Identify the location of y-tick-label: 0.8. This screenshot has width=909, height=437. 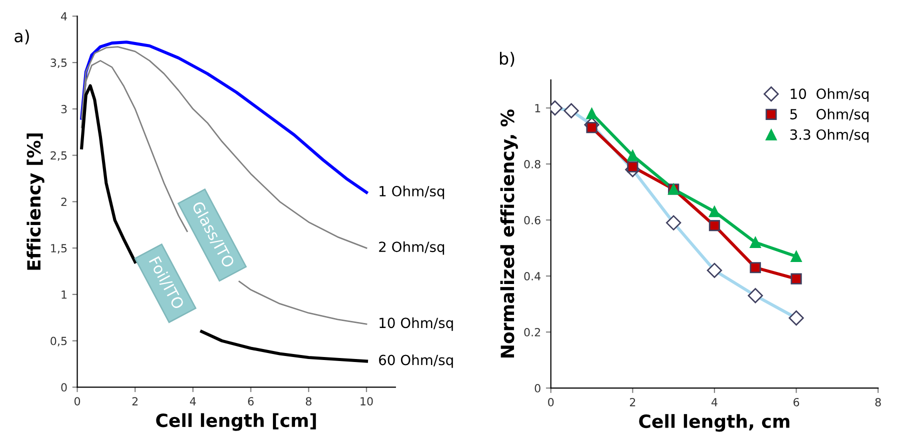
(532, 164).